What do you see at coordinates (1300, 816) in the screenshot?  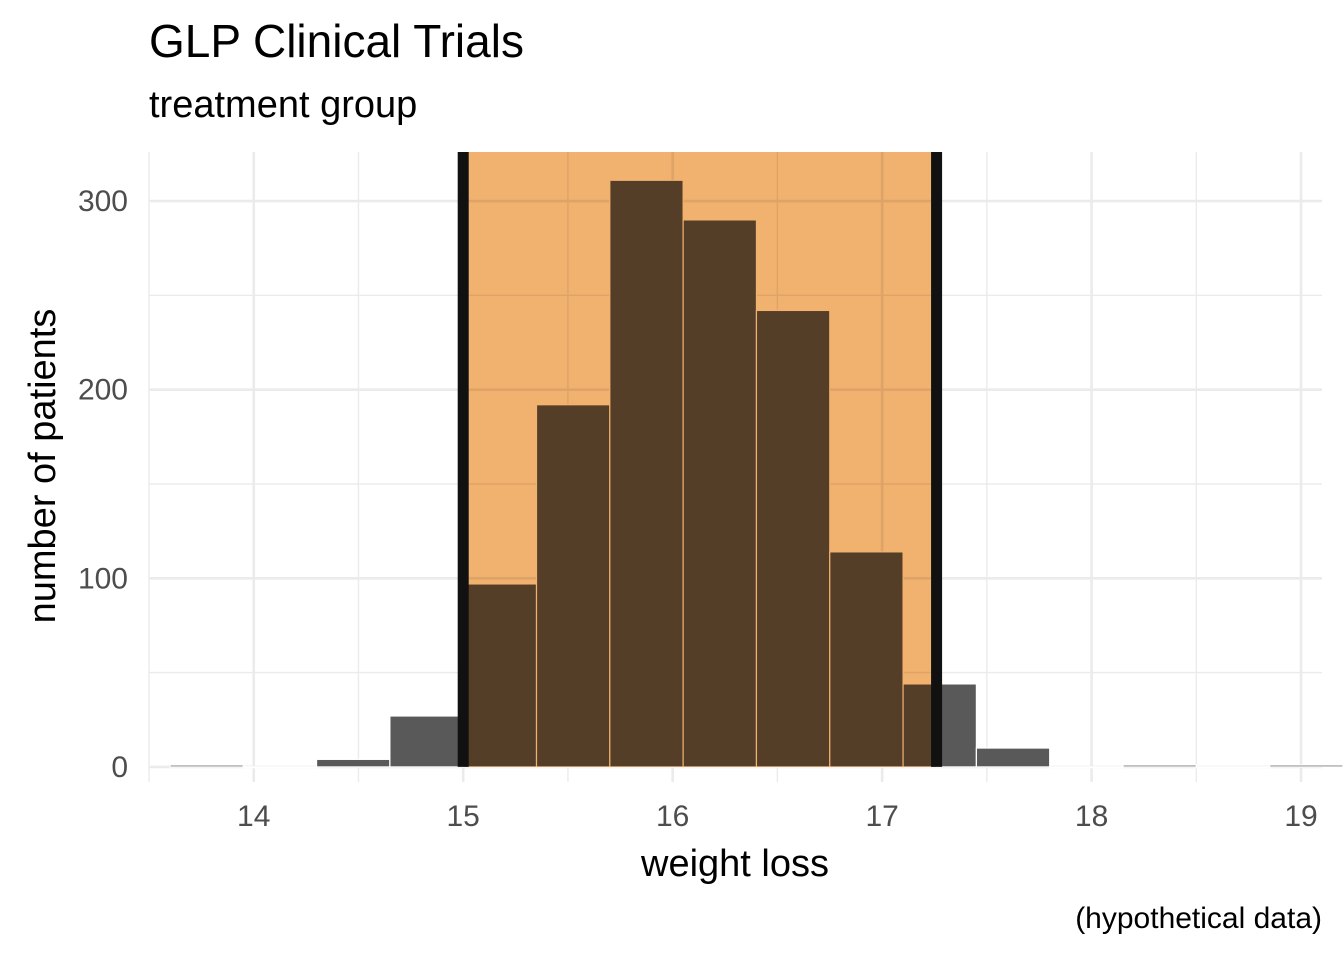 I see `x-tick-label: 19` at bounding box center [1300, 816].